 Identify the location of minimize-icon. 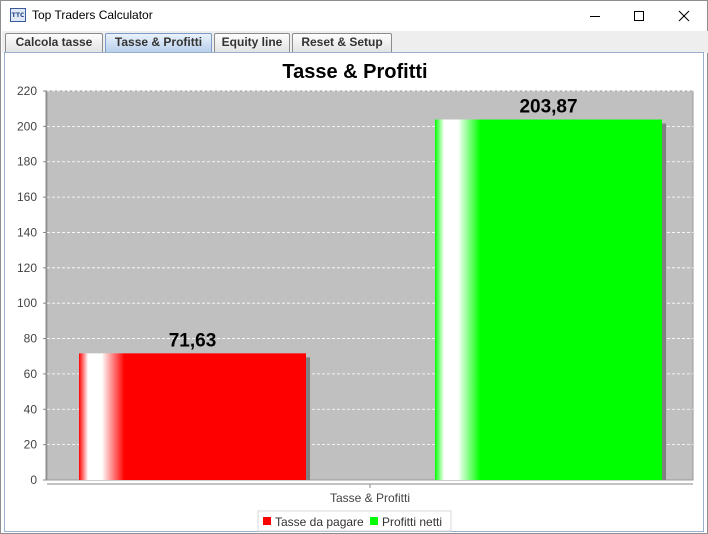
(595, 16).